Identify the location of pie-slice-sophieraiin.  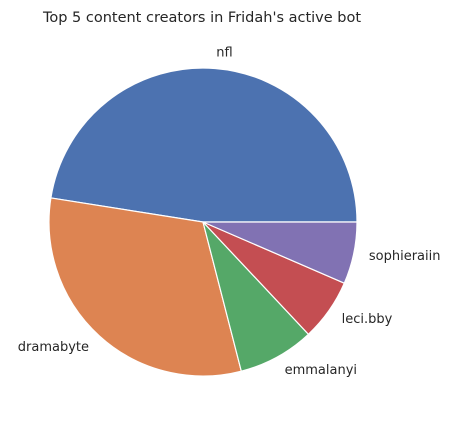
(280, 252).